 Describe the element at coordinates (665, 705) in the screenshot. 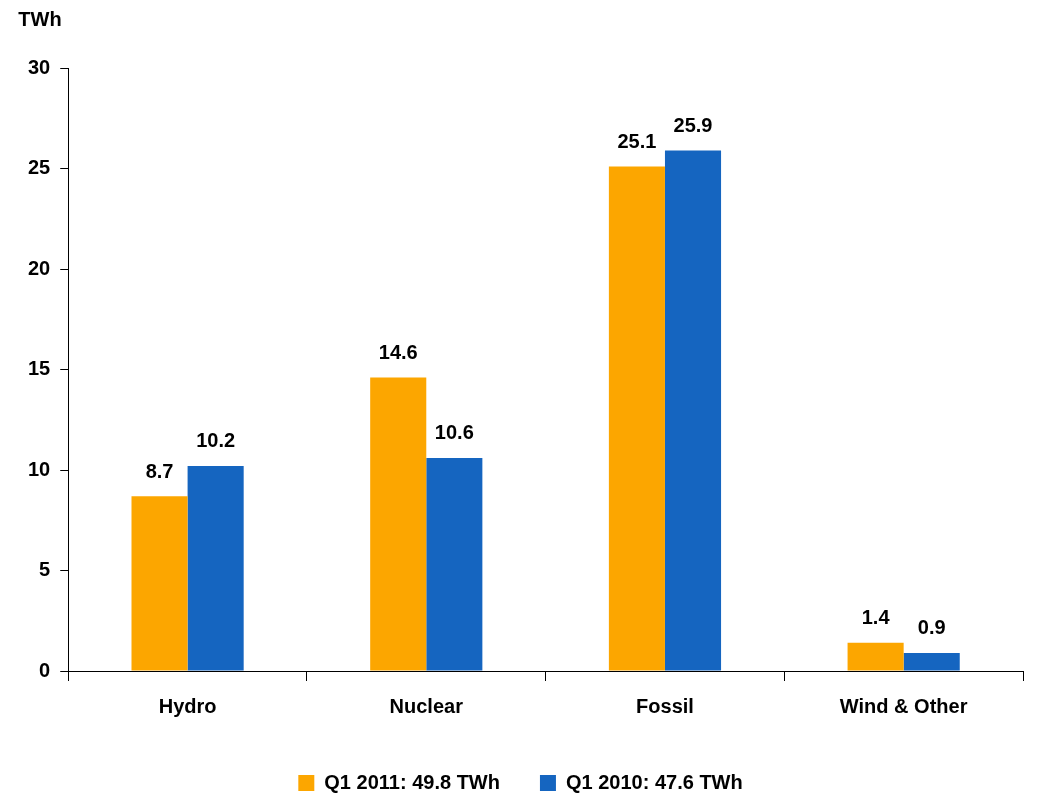

I see `x-tick-label: Fossil` at that location.